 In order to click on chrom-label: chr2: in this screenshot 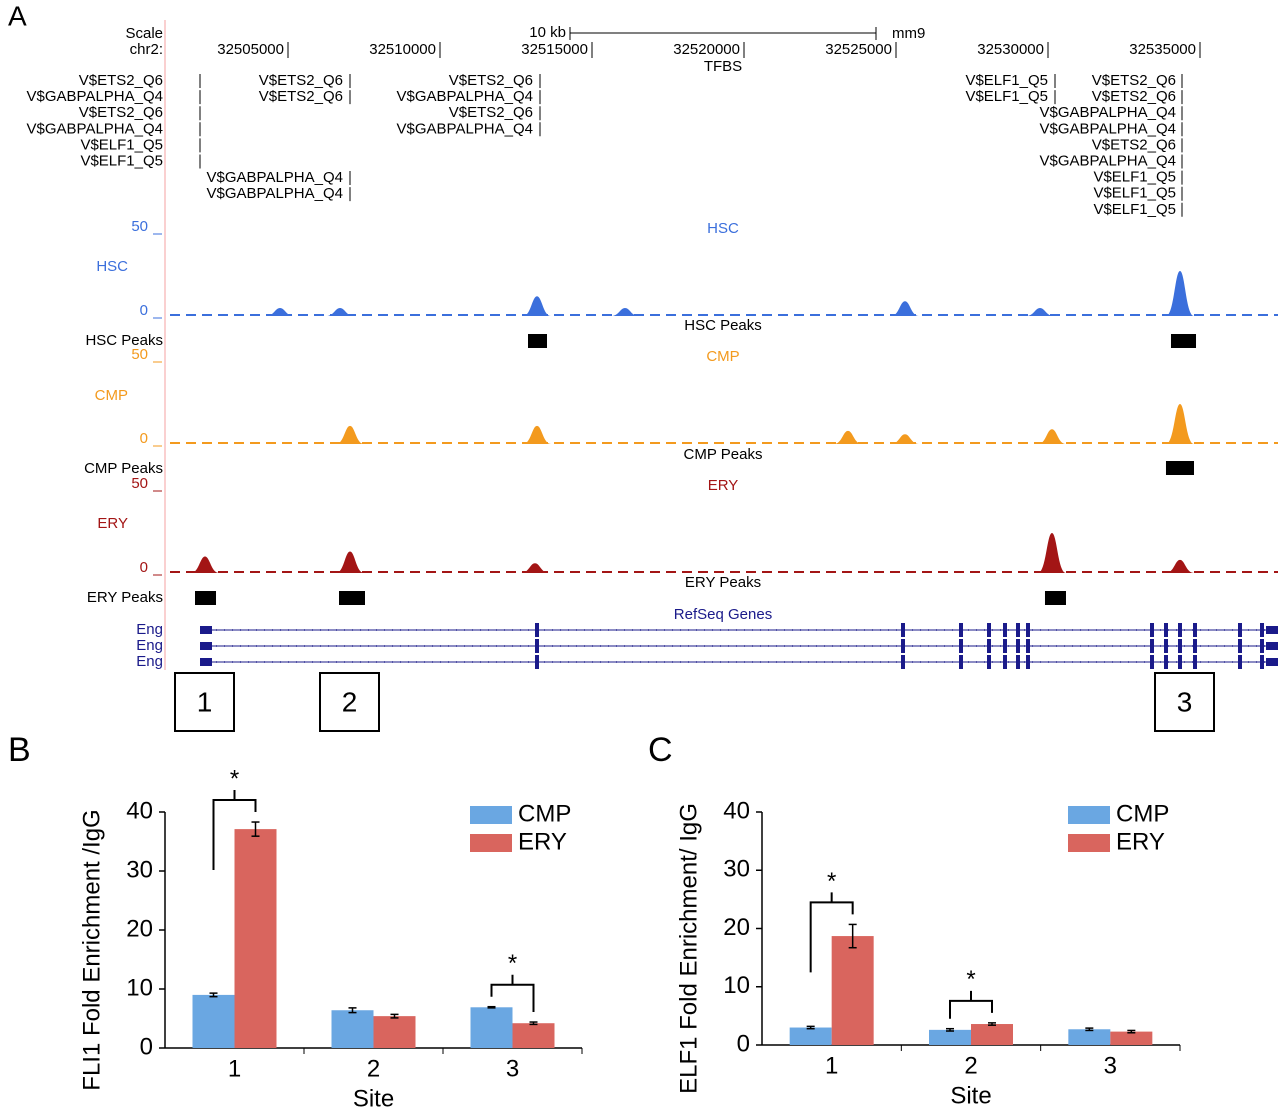, I will do `click(146, 49)`.